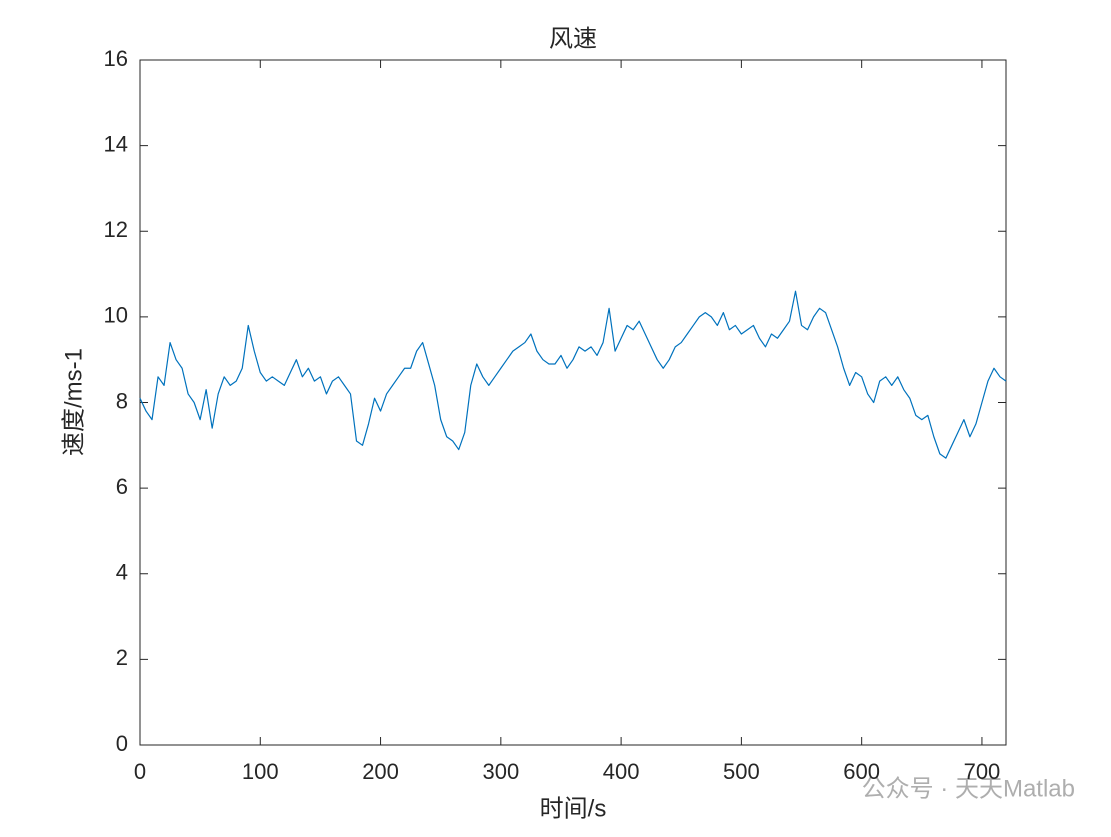  I want to click on y-tick-label: 0, so click(122, 743).